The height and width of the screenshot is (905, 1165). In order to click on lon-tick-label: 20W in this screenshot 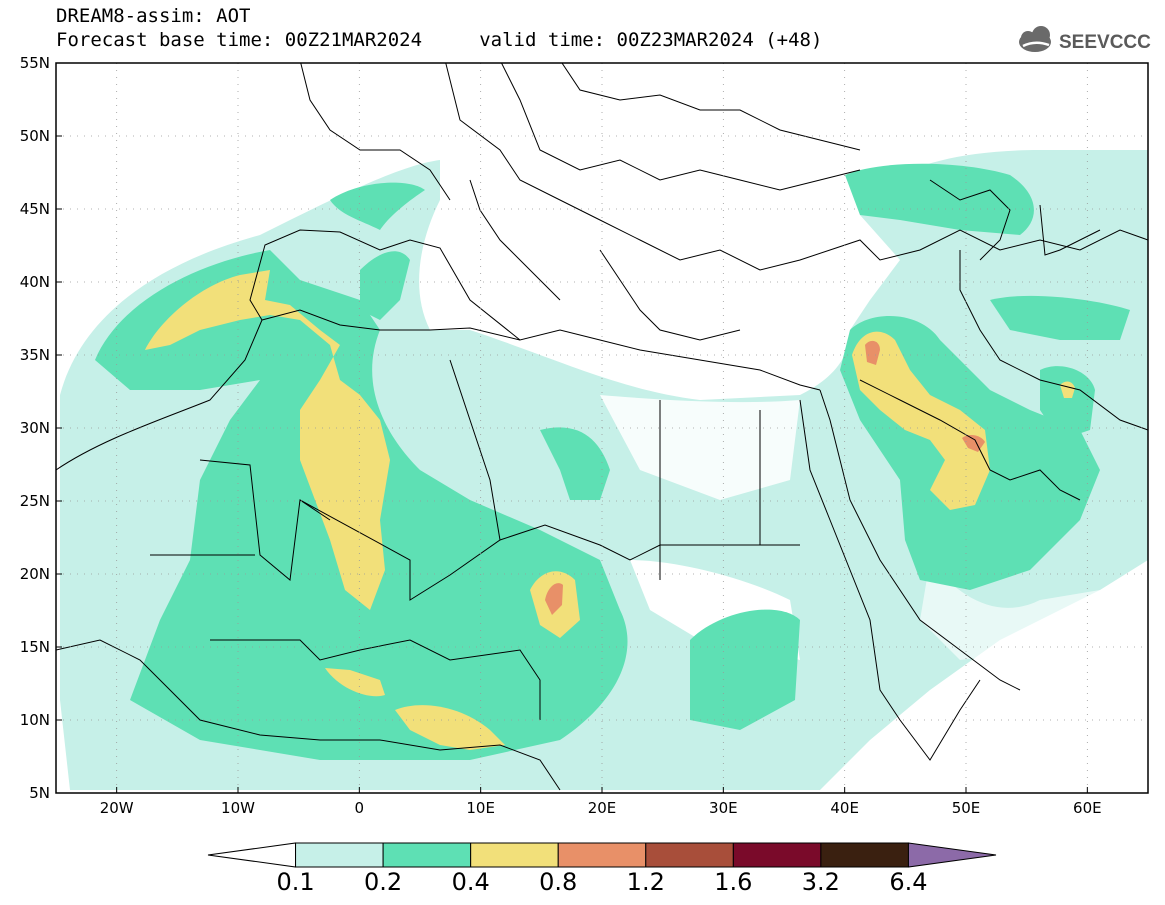, I will do `click(117, 808)`.